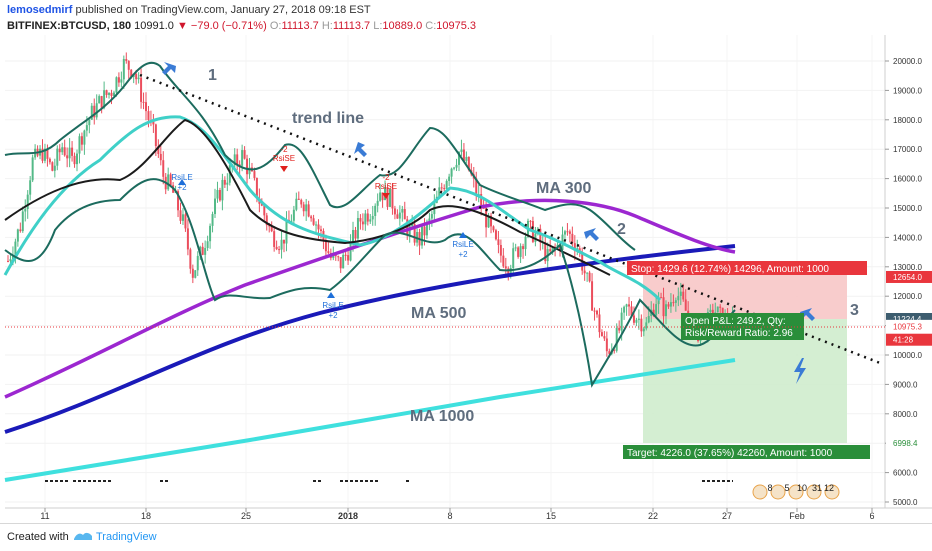 The image size is (932, 551). What do you see at coordinates (228, 26) in the screenshot?
I see `price-change: −79.0 (−0.71%)` at bounding box center [228, 26].